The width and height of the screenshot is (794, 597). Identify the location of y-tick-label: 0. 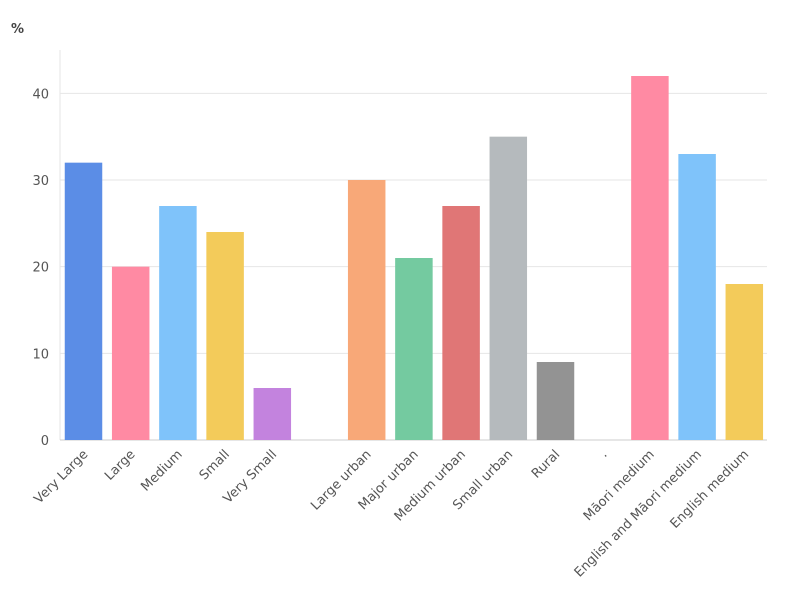
(45, 441).